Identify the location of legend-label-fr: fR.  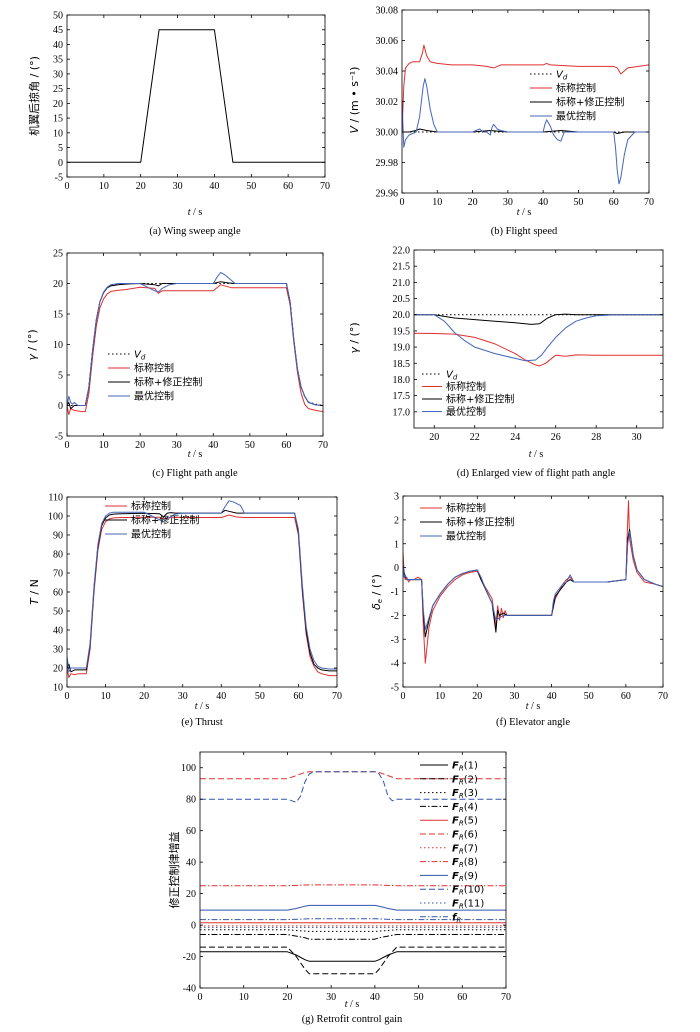
(456, 918).